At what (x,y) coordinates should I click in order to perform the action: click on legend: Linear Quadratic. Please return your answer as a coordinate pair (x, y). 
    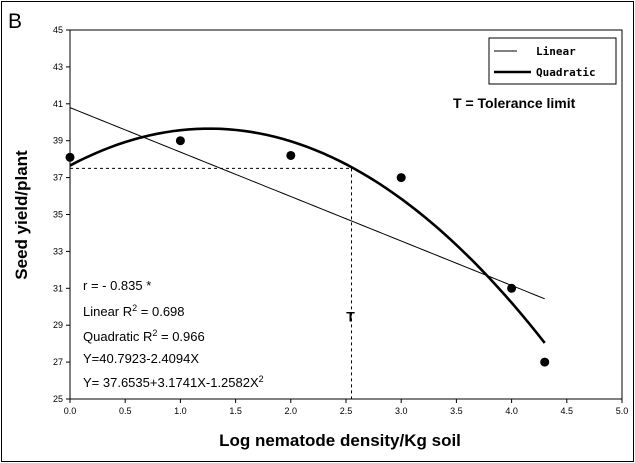
    Looking at the image, I should click on (552, 61).